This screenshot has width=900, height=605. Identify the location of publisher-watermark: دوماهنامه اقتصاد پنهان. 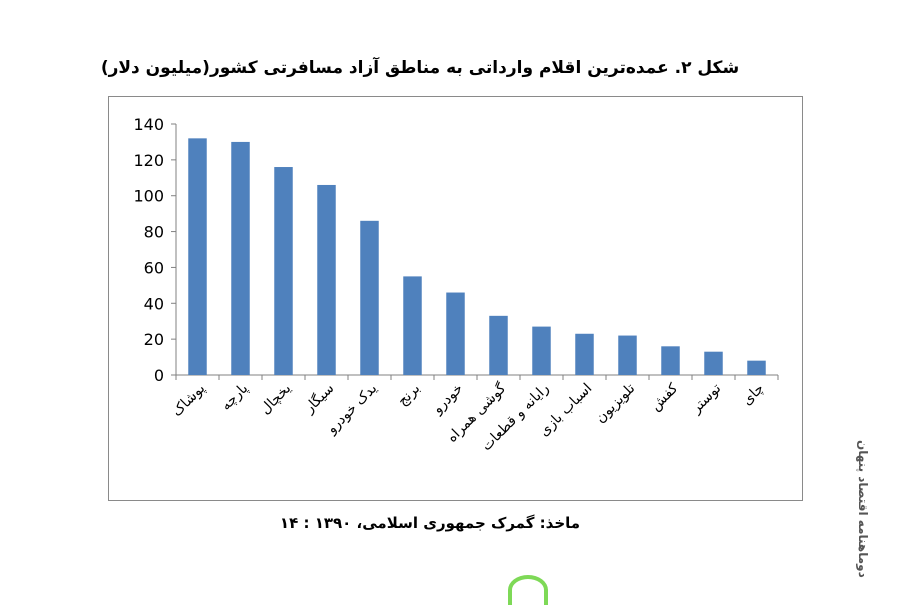
(863, 509).